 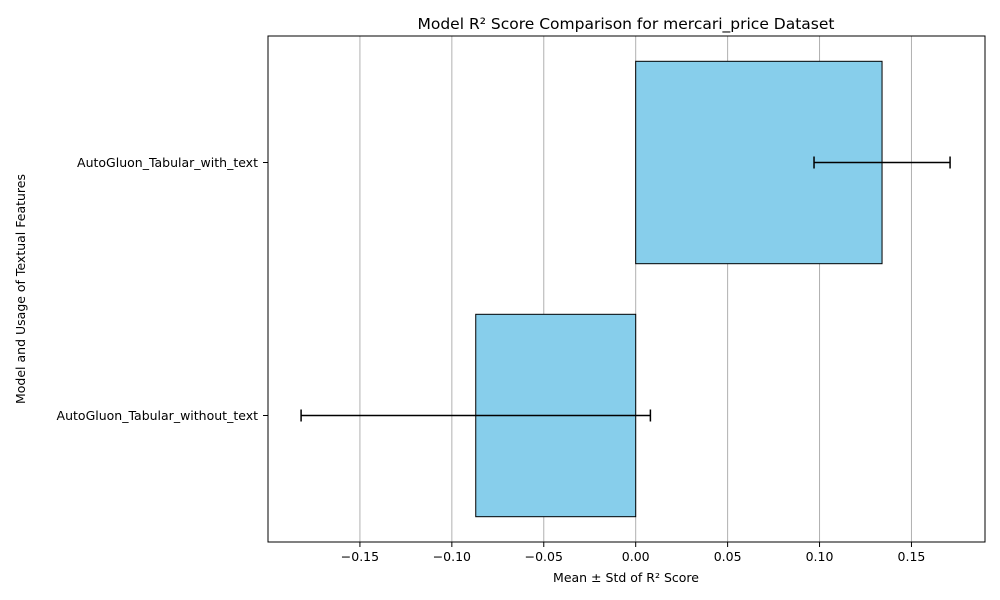 I want to click on x-tick-label: 0.15, so click(x=912, y=556).